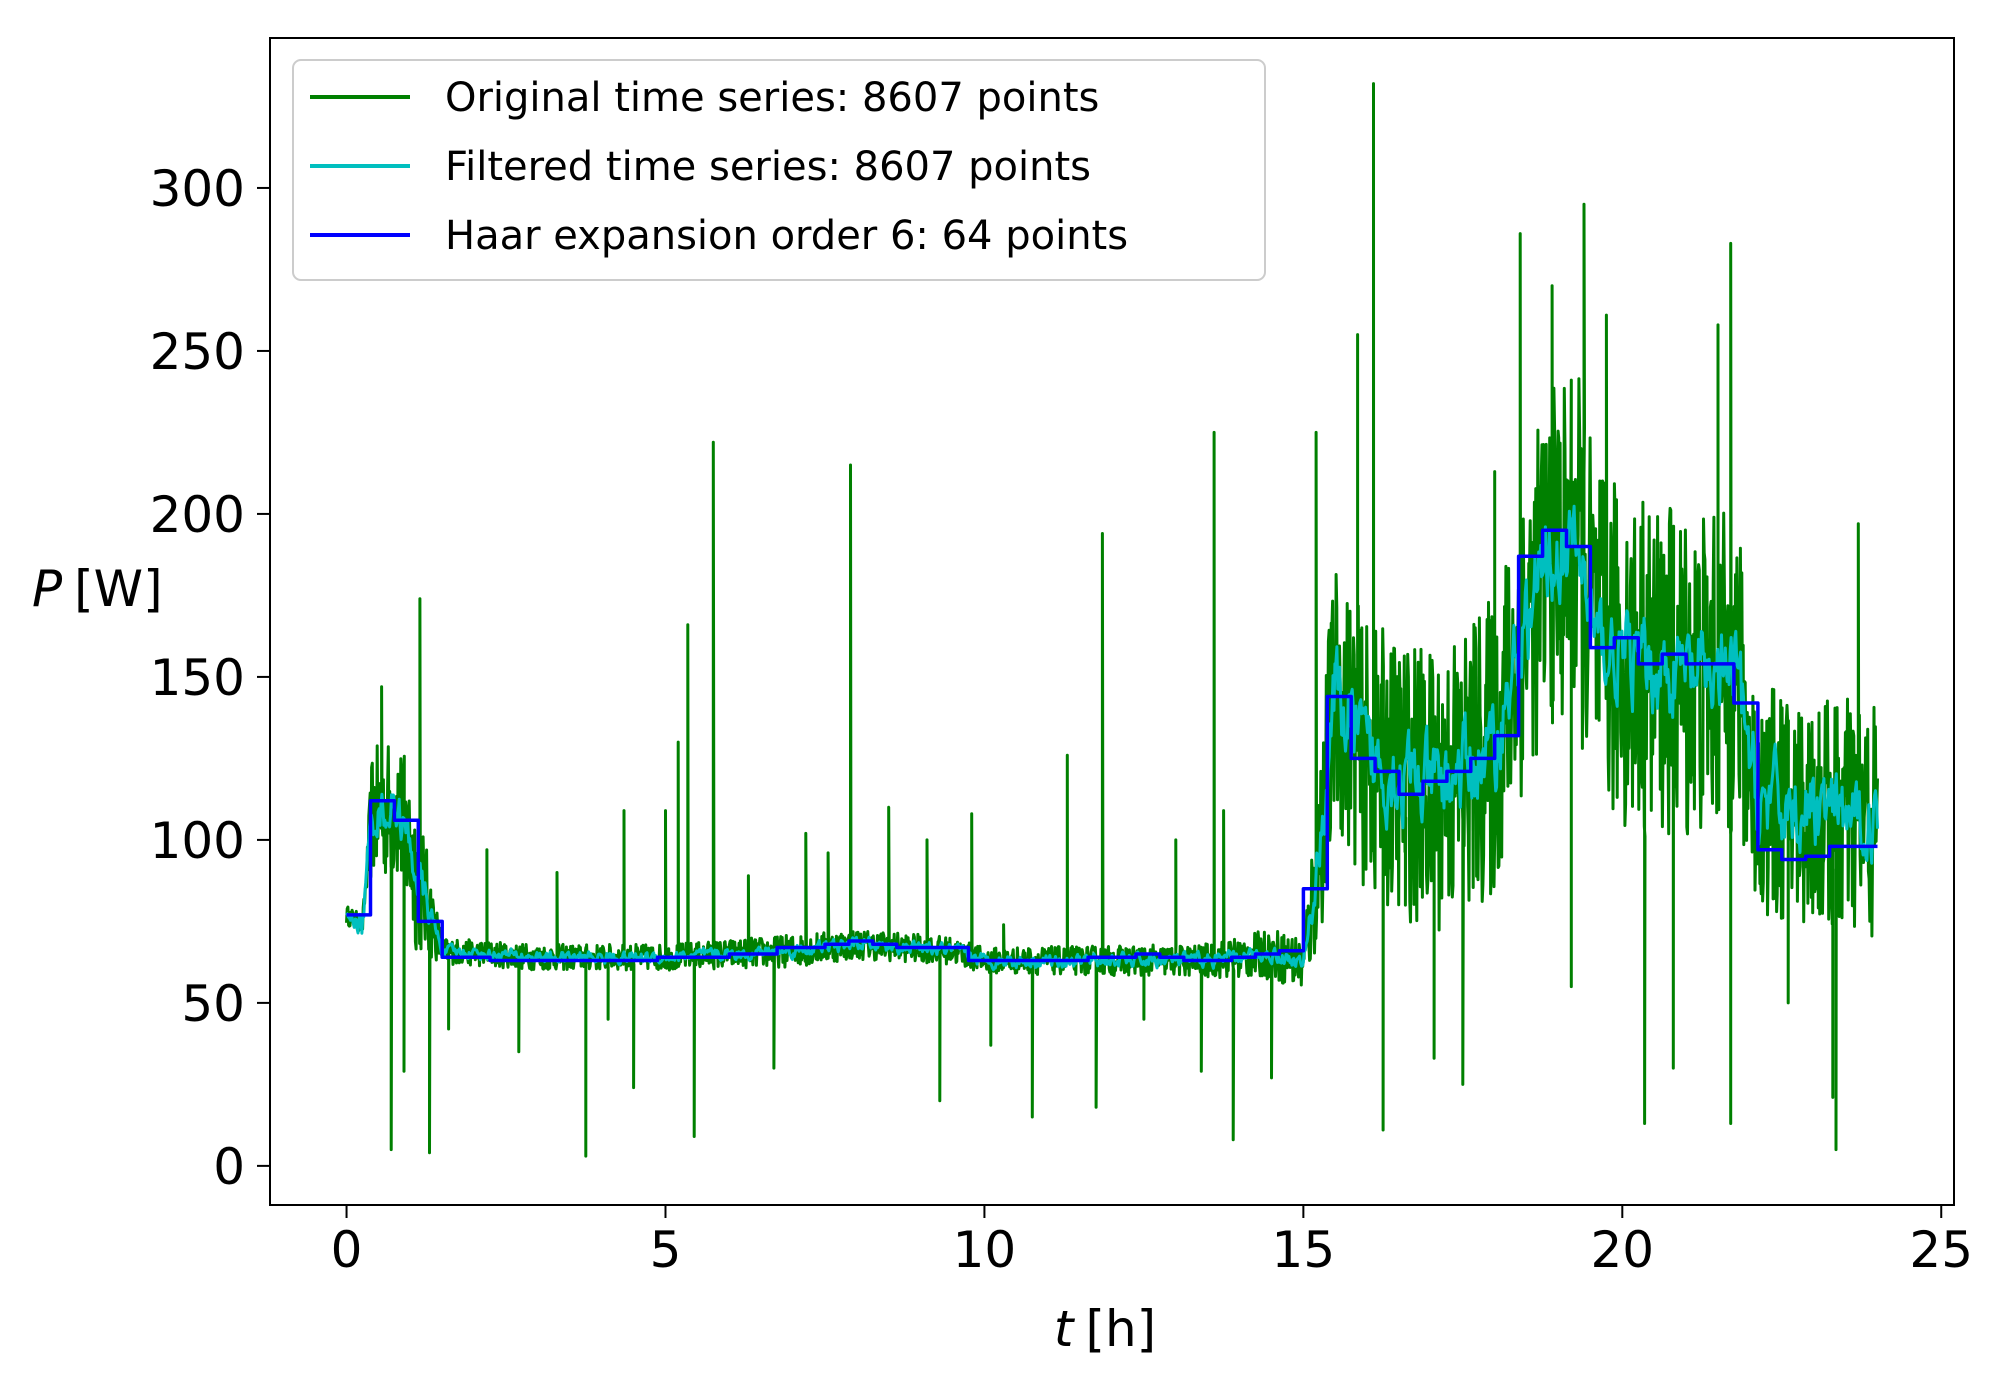 The width and height of the screenshot is (2000, 1396). Describe the element at coordinates (197, 352) in the screenshot. I see `y-tick-label: 250` at that location.